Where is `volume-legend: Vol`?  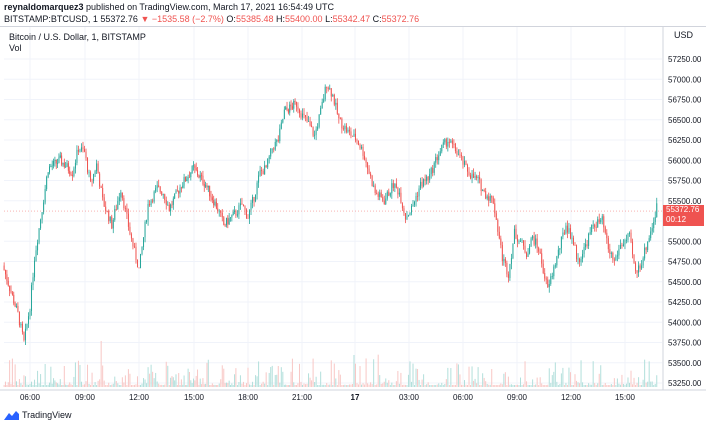 volume-legend: Vol is located at coordinates (15, 48).